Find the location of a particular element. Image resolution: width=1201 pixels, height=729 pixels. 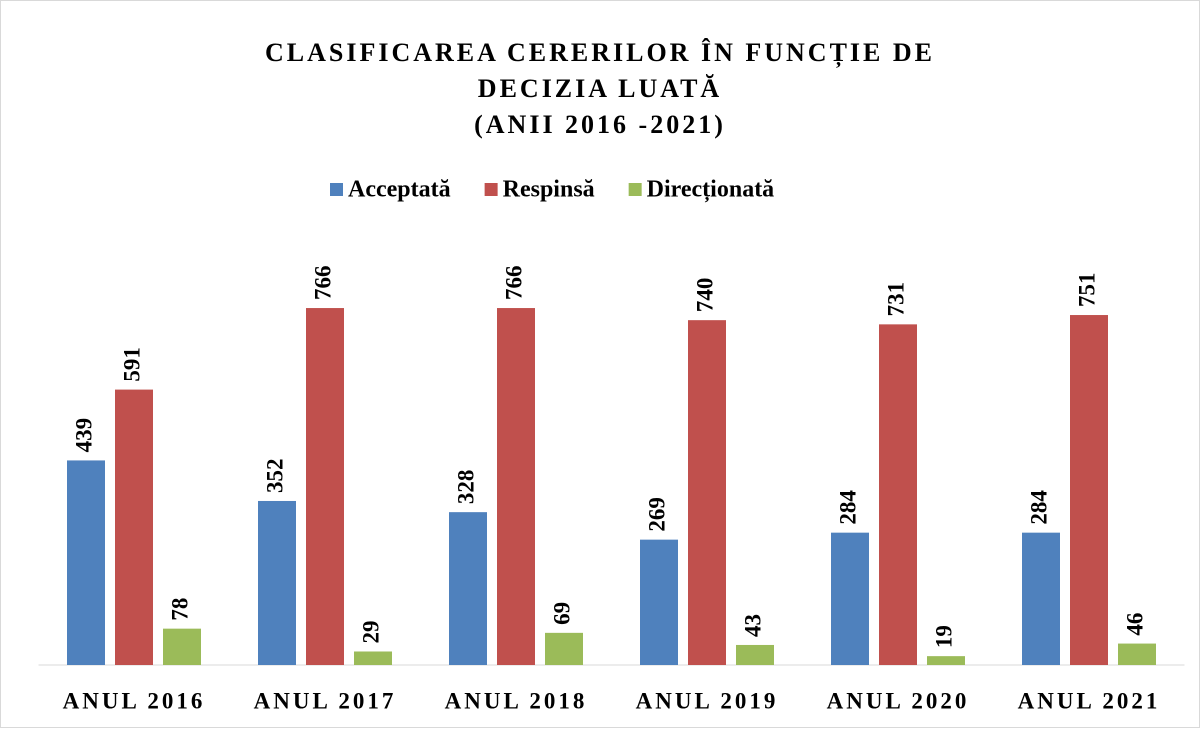

data-label: 751 is located at coordinates (1086, 290).